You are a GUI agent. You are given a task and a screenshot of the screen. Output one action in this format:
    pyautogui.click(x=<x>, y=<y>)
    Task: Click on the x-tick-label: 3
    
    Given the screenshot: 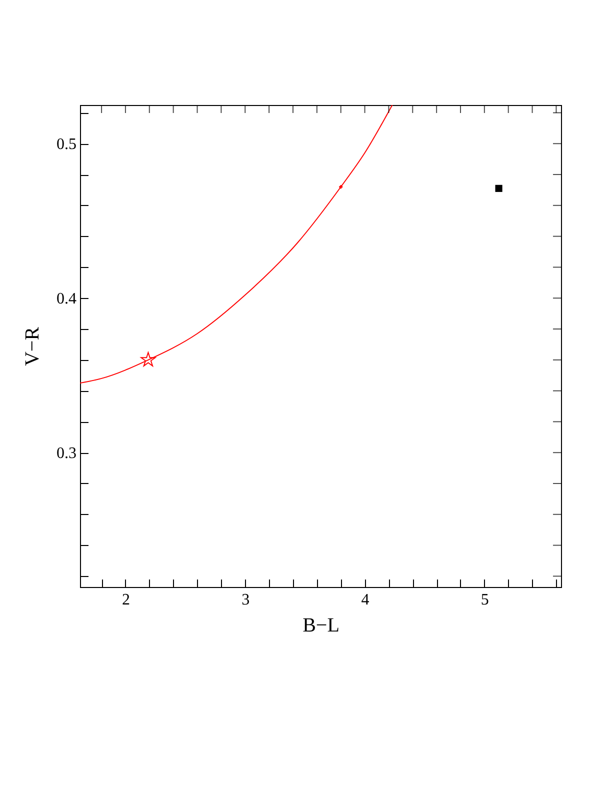 What is the action you would take?
    pyautogui.click(x=246, y=600)
    